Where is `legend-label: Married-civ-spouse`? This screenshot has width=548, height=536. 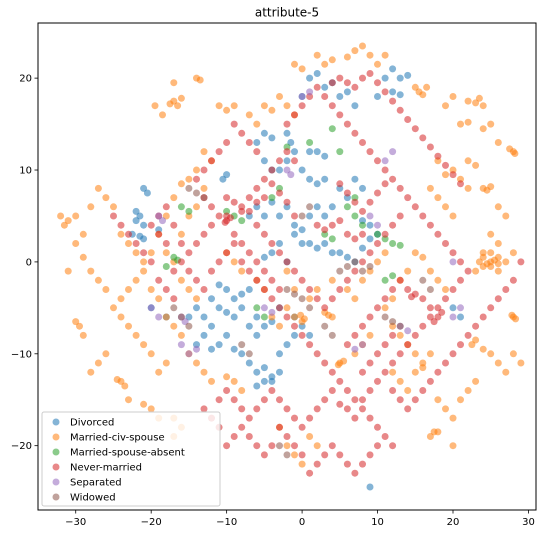
legend-label: Married-civ-spouse is located at coordinates (117, 438).